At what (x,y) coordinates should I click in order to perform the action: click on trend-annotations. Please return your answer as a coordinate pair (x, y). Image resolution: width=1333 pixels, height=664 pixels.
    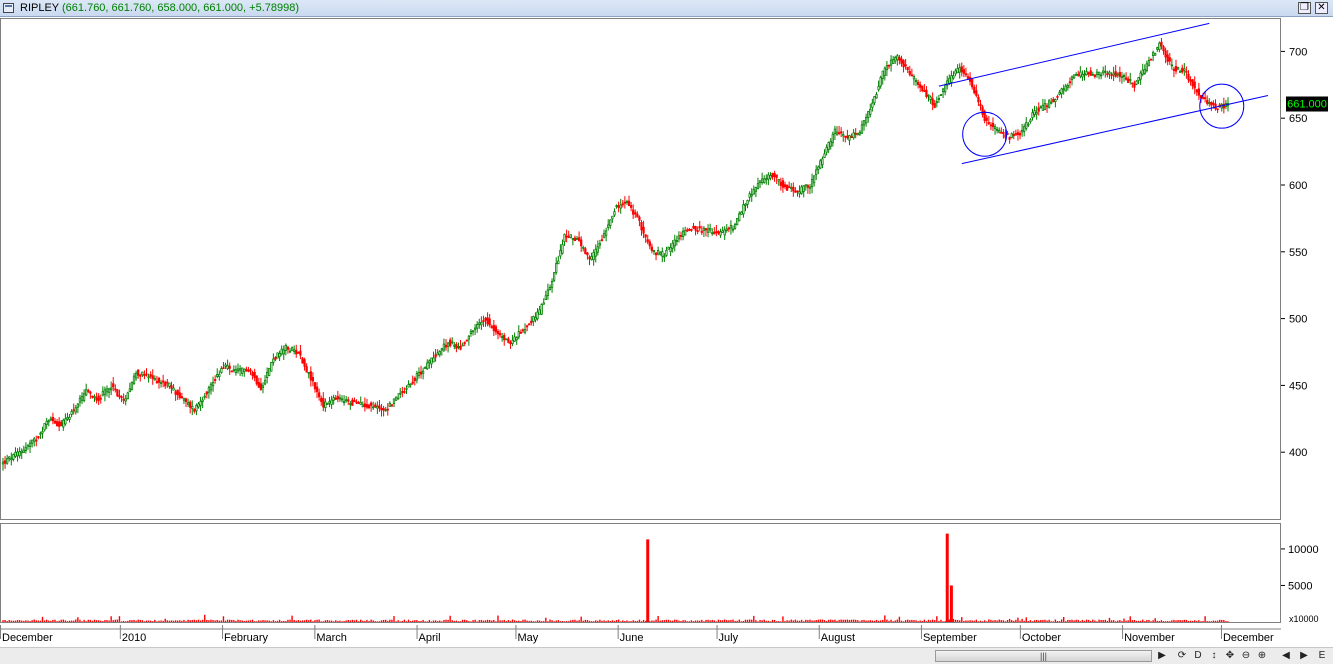
    Looking at the image, I should click on (1103, 93).